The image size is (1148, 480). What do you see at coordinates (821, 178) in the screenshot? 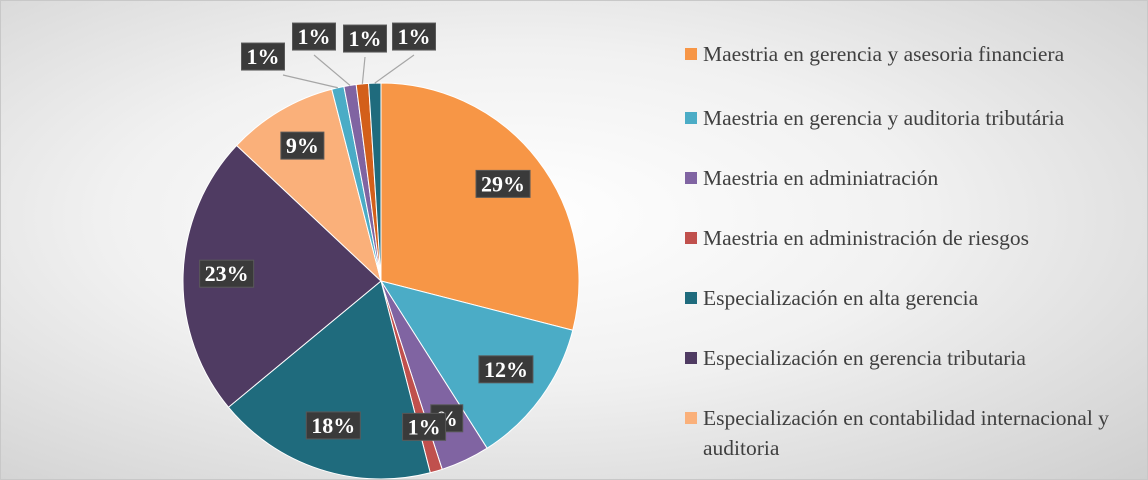
I see `legend-label: Maestria en adminiatración` at bounding box center [821, 178].